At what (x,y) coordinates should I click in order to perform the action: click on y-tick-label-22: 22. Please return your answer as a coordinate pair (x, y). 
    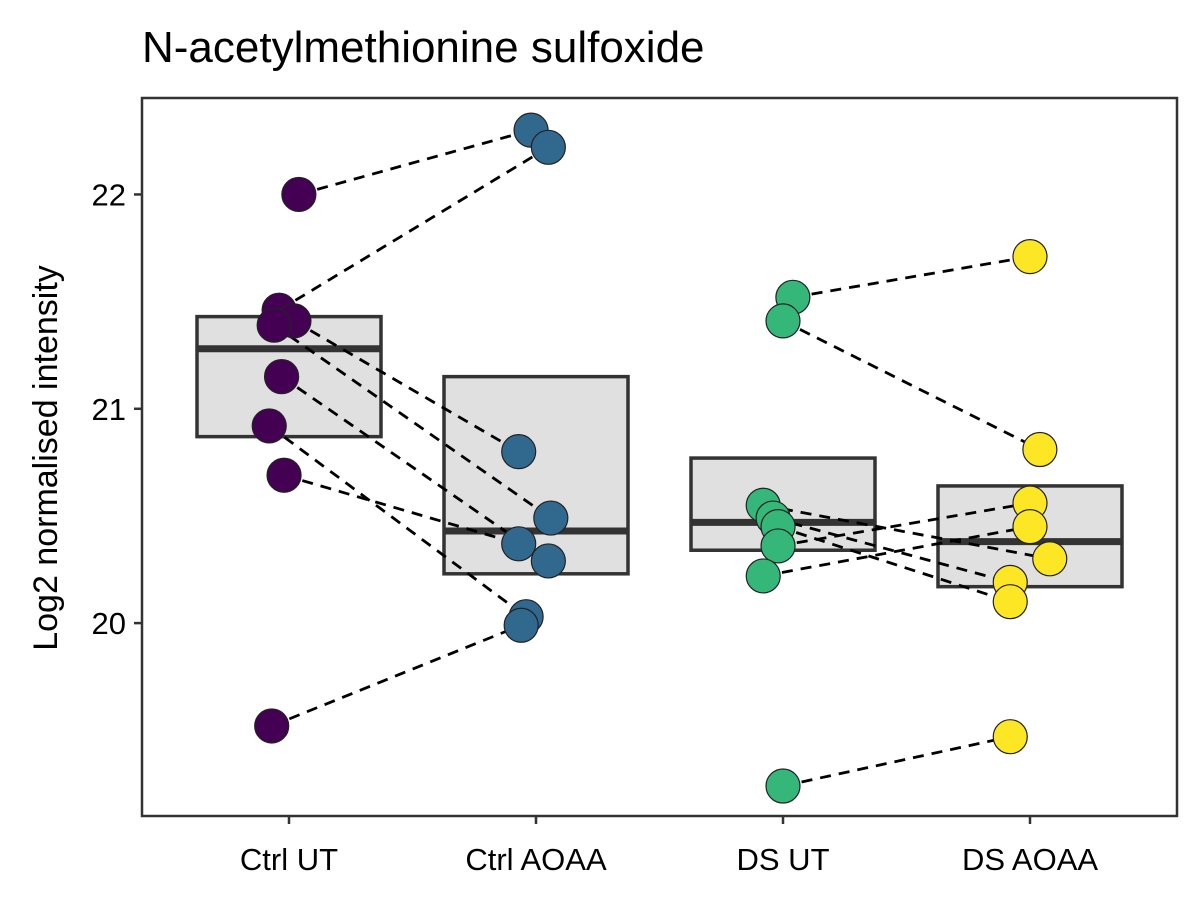
    Looking at the image, I should click on (109, 194).